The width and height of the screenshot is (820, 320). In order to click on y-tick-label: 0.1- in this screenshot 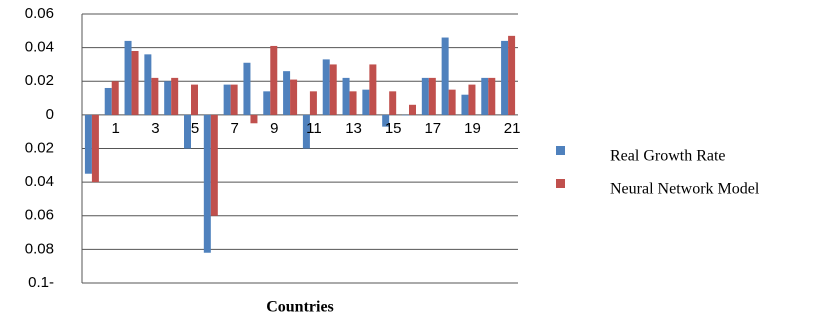, I will do `click(41, 282)`.